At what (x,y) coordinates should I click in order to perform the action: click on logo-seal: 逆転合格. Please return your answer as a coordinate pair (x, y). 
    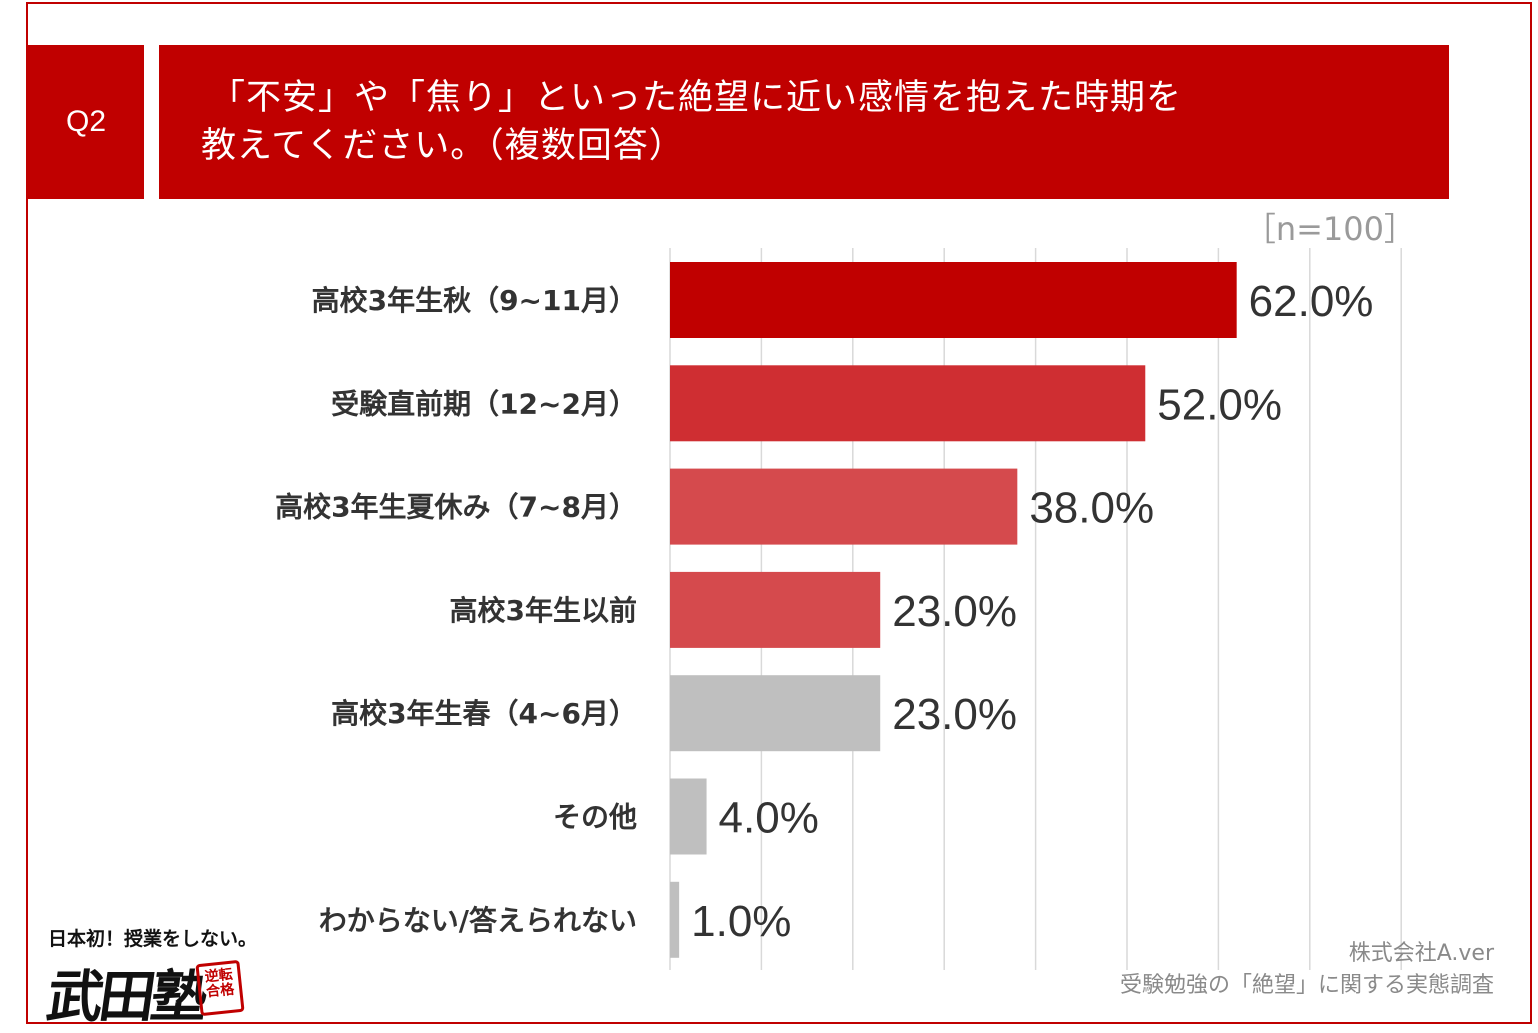
    Looking at the image, I should click on (220, 988).